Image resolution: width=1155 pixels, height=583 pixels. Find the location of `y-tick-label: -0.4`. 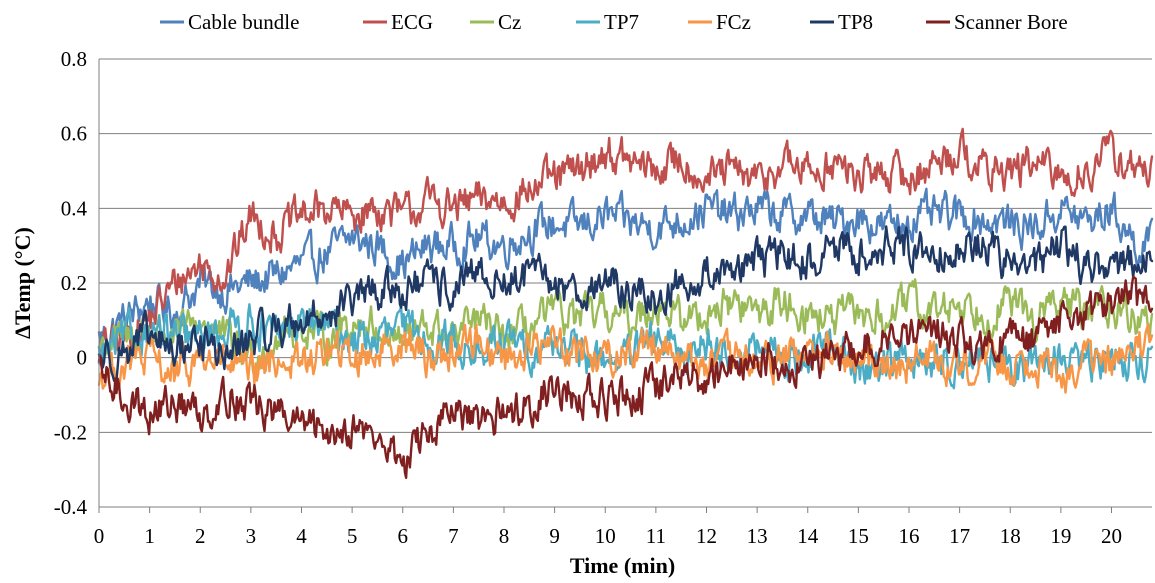

y-tick-label: -0.4 is located at coordinates (71, 507).